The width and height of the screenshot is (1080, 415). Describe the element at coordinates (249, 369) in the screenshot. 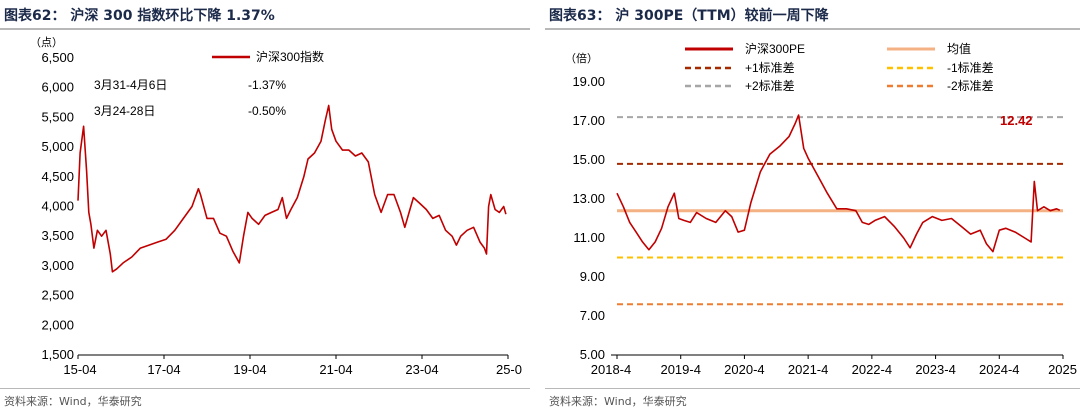

I see `x-tick-label: 19-04` at that location.